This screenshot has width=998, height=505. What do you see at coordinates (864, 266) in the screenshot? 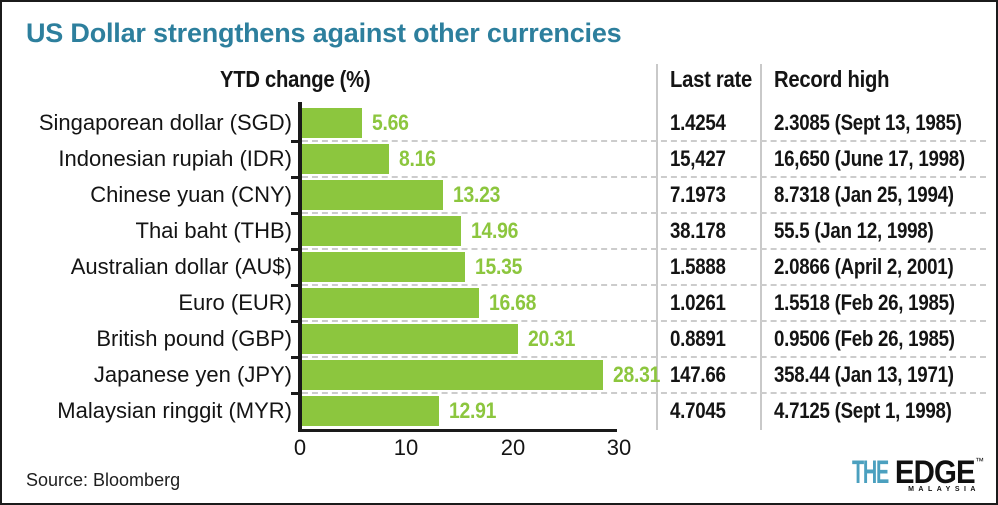
I see `record-high-value: 2.0866 (April 2, 2001)` at bounding box center [864, 266].